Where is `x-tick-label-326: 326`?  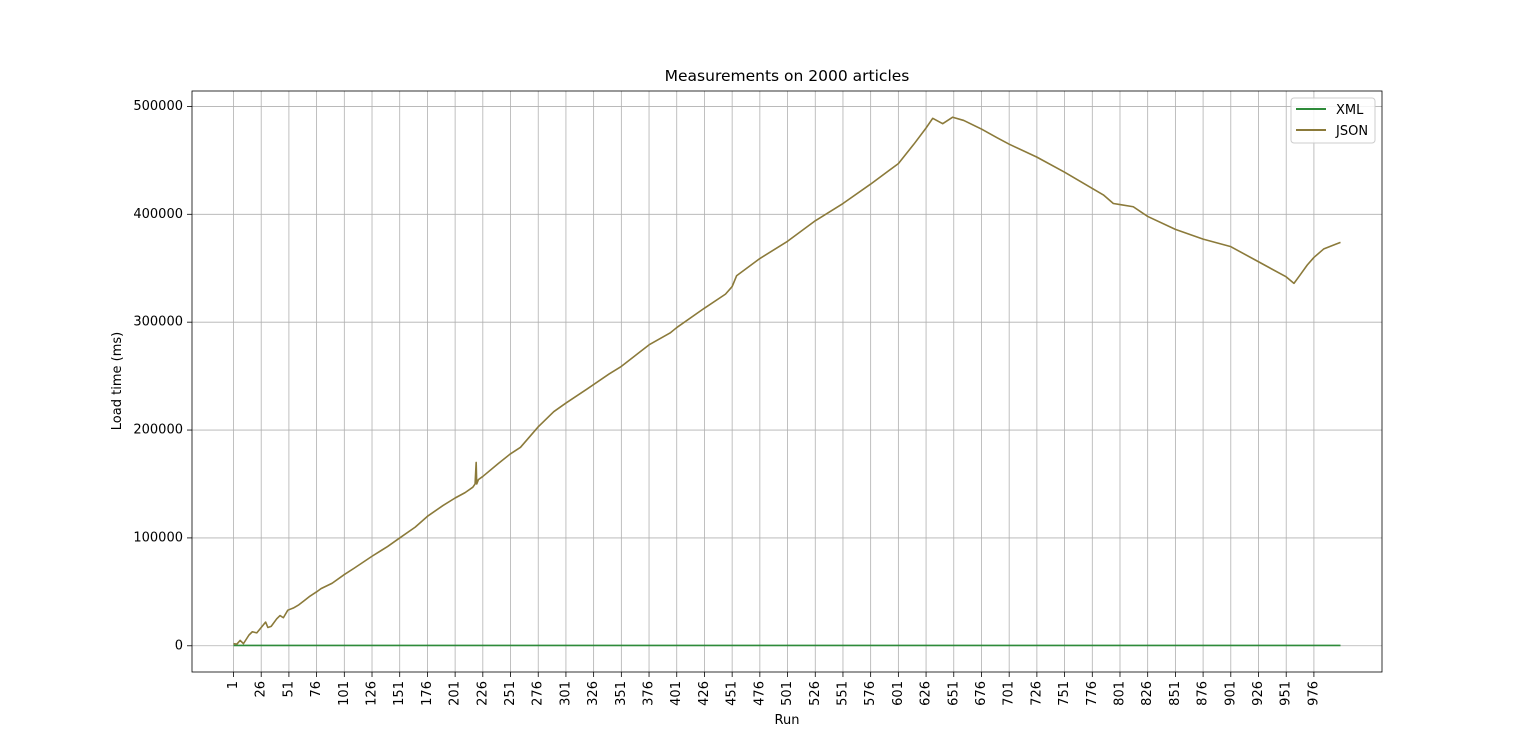
x-tick-label-326: 326 is located at coordinates (593, 693).